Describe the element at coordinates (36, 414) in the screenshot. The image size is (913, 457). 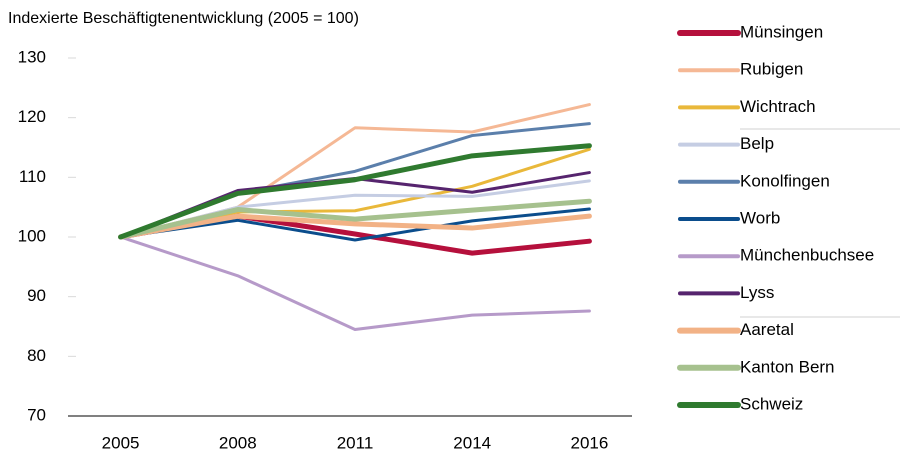
I see `y-tick-label: 70` at that location.